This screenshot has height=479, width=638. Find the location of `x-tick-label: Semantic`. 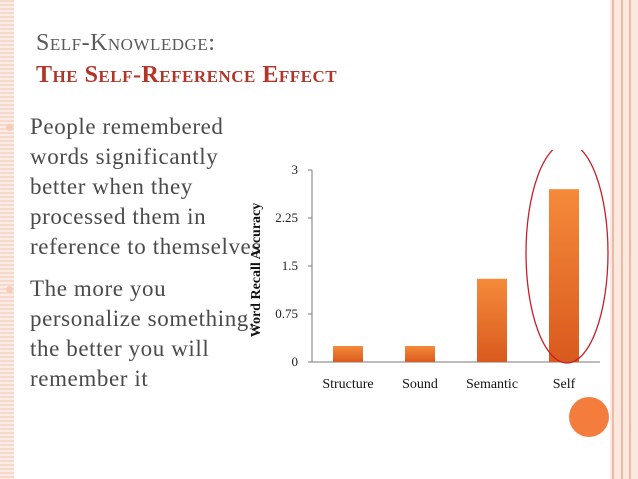

x-tick-label: Semantic is located at coordinates (492, 384).